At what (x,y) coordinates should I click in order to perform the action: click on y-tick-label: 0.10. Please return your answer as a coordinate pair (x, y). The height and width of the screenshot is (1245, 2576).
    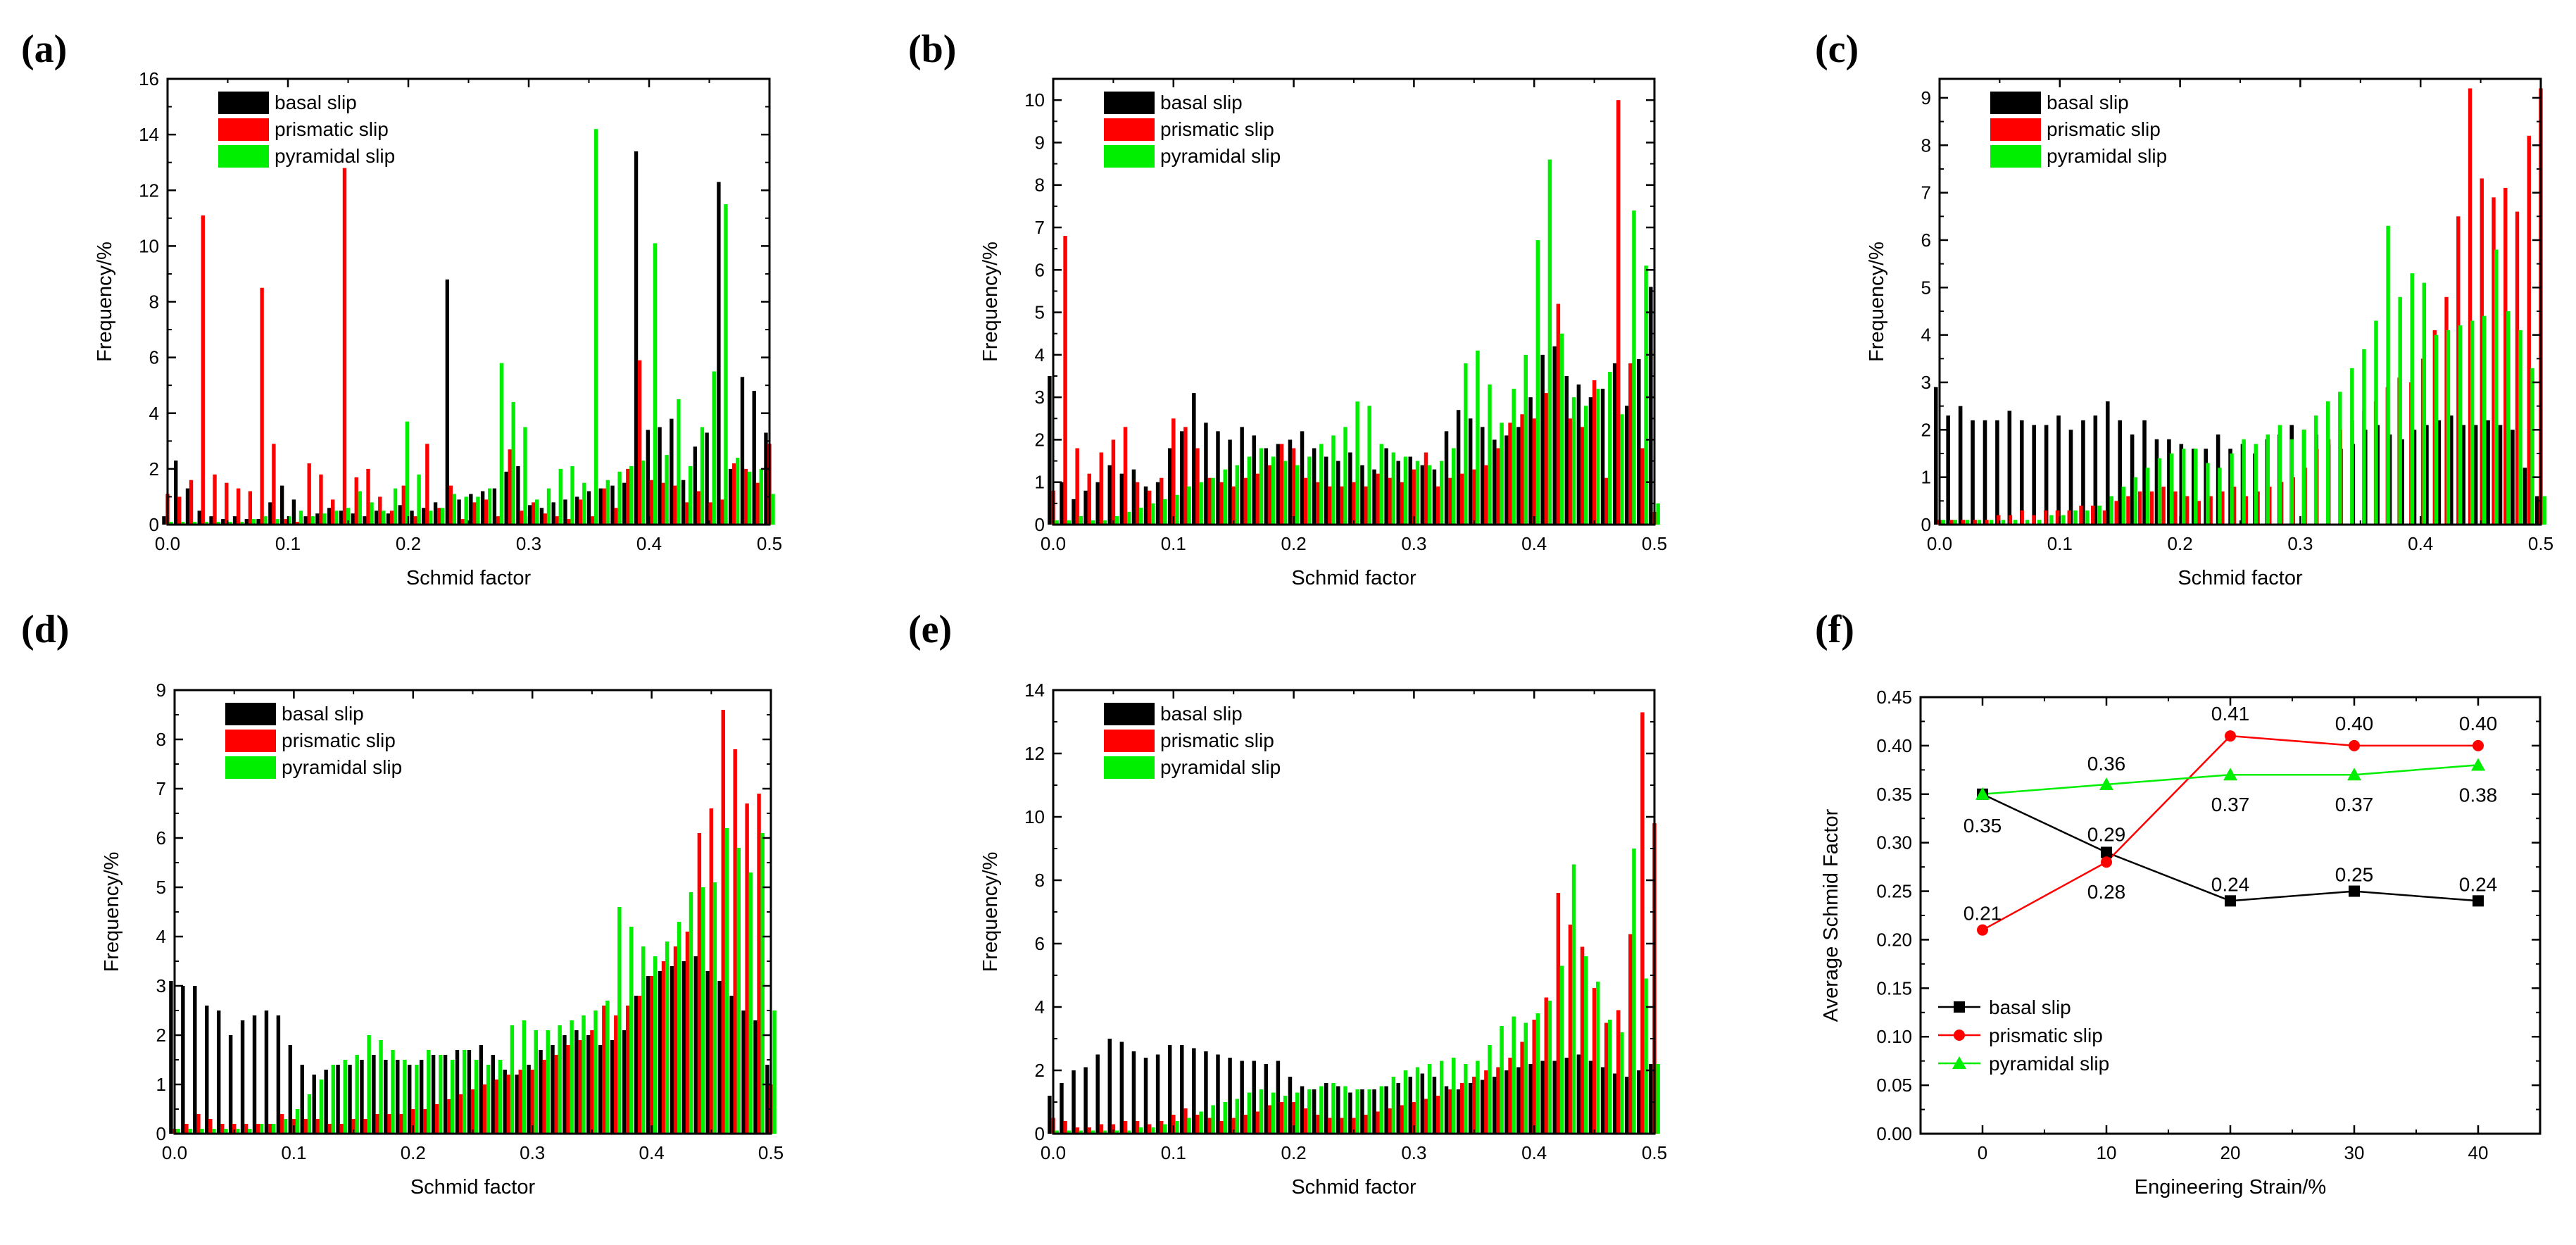
    Looking at the image, I should click on (1894, 1036).